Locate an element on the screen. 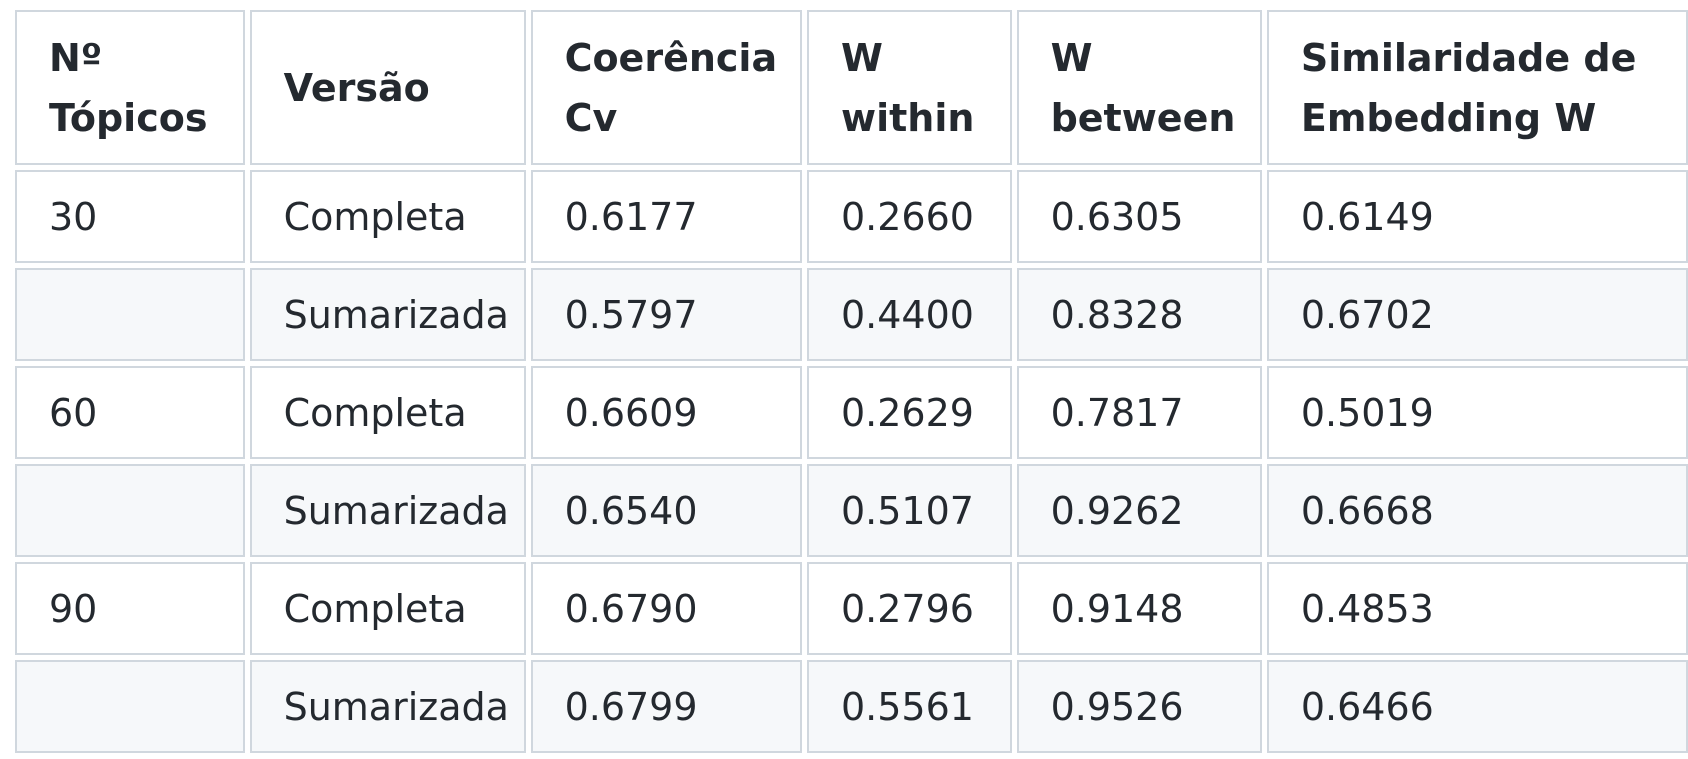 Image resolution: width=1688 pixels, height=759 pixels. cell-w-between: 0.9148 is located at coordinates (1139, 608).